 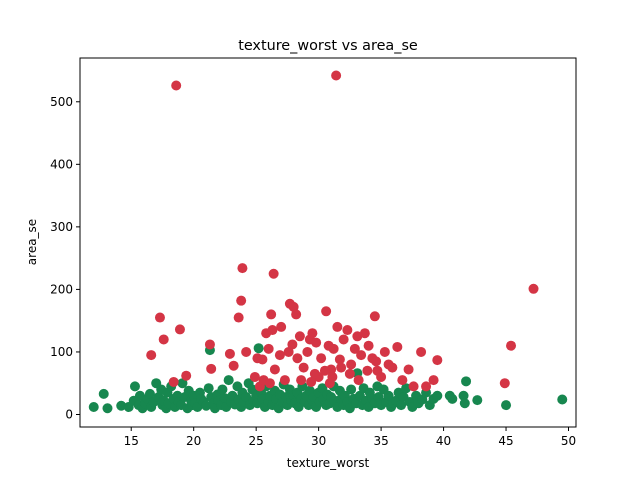 I want to click on x-axis-label: texture_worst, so click(x=328, y=463).